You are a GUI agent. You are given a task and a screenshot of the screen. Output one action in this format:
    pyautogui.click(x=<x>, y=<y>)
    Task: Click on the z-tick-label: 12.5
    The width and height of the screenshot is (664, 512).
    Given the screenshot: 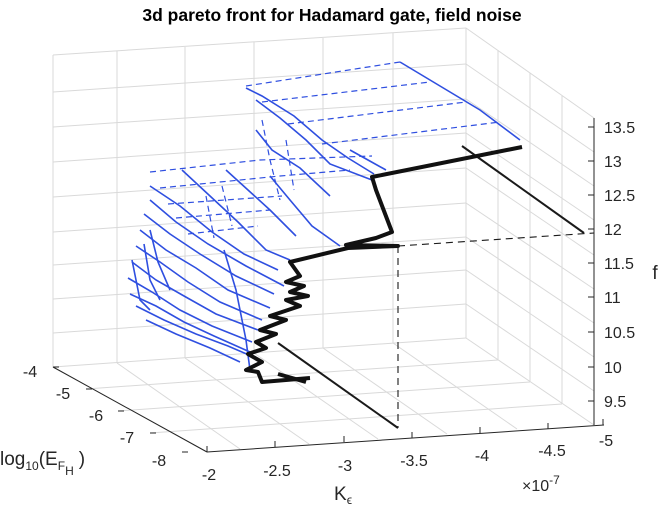 What is the action you would take?
    pyautogui.click(x=619, y=196)
    